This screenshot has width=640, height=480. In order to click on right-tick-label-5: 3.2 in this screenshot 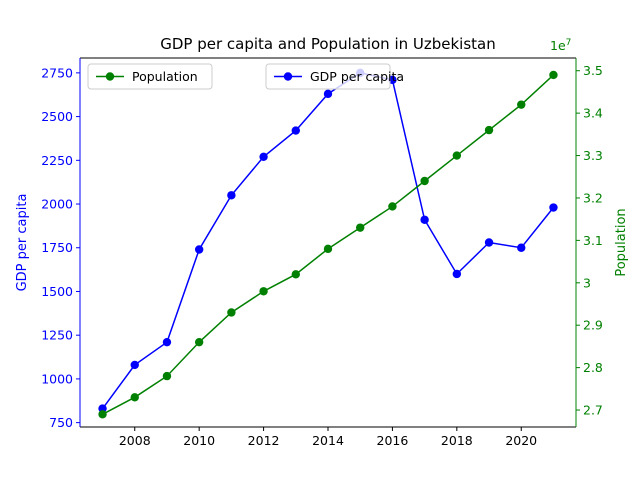, I will do `click(593, 197)`.